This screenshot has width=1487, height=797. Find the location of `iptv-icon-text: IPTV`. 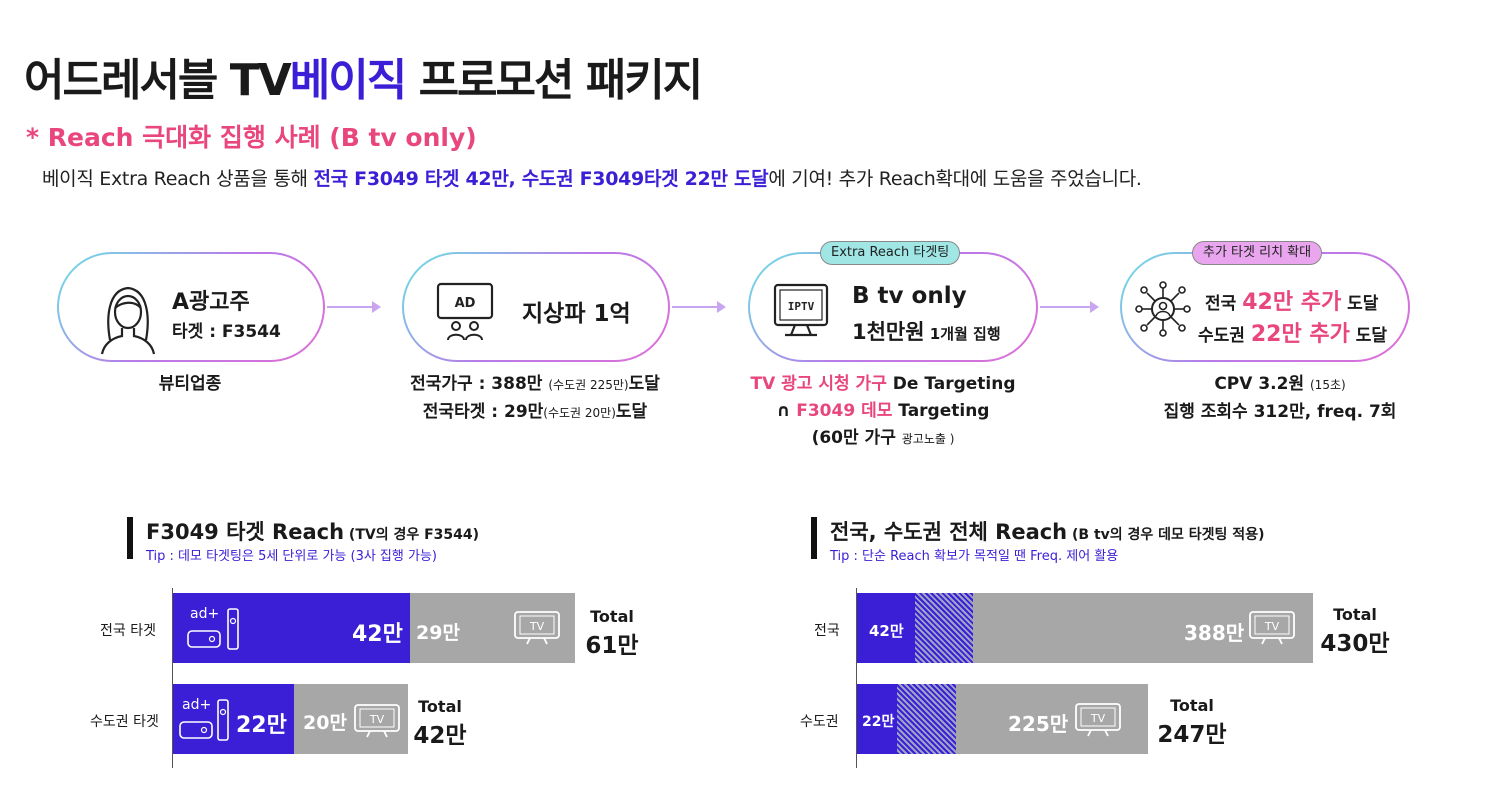

iptv-icon-text: IPTV is located at coordinates (801, 306).